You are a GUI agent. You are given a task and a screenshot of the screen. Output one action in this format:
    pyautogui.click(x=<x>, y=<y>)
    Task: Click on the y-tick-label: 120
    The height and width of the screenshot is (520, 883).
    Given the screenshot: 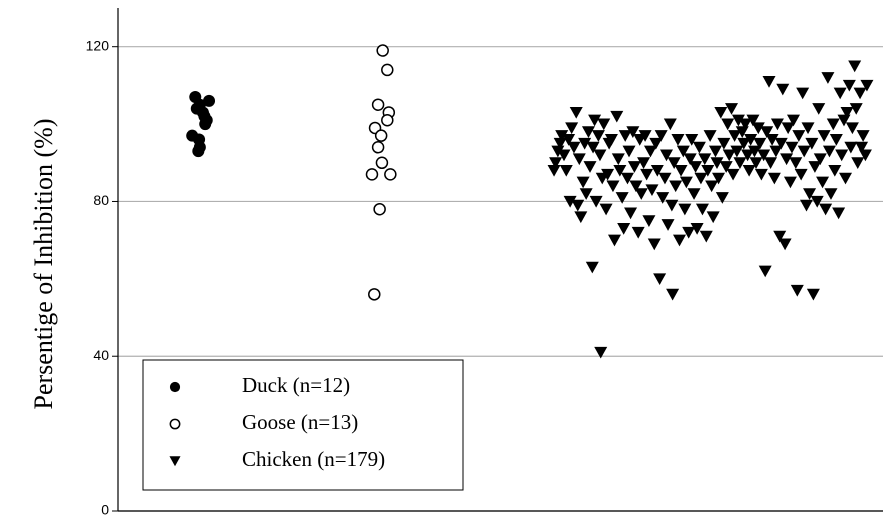 What is the action you would take?
    pyautogui.click(x=98, y=45)
    